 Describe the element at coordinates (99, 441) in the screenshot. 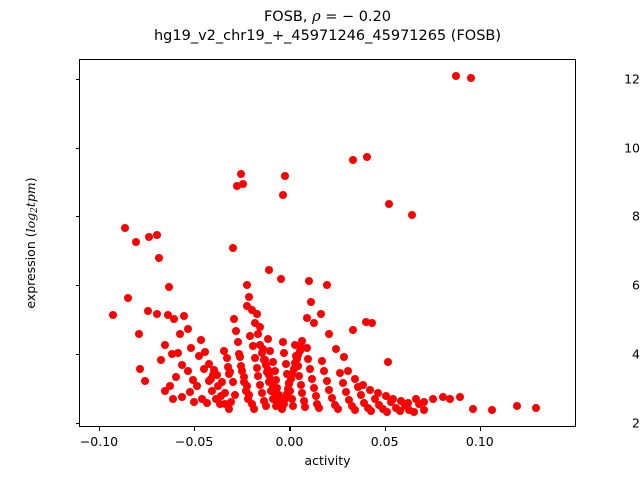

I see `x-tick-label: −0.10` at that location.